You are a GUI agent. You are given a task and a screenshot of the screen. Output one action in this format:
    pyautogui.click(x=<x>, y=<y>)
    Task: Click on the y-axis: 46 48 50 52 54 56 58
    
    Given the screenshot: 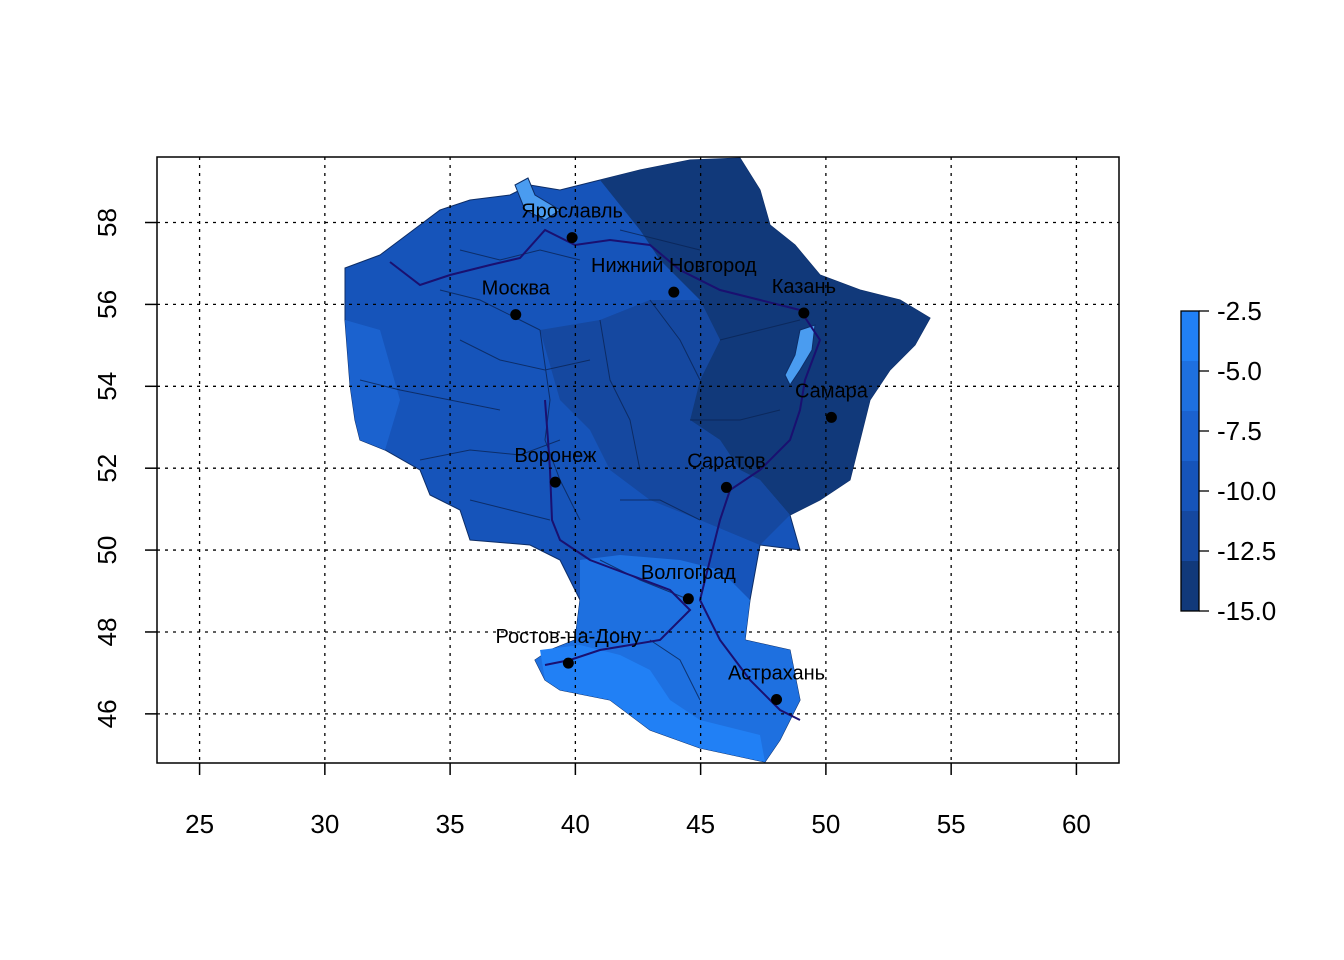 What is the action you would take?
    pyautogui.click(x=124, y=468)
    